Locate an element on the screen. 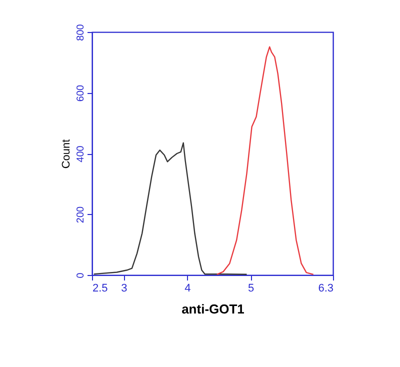 The image size is (400, 367). x-tick-label: 2.5 is located at coordinates (100, 288).